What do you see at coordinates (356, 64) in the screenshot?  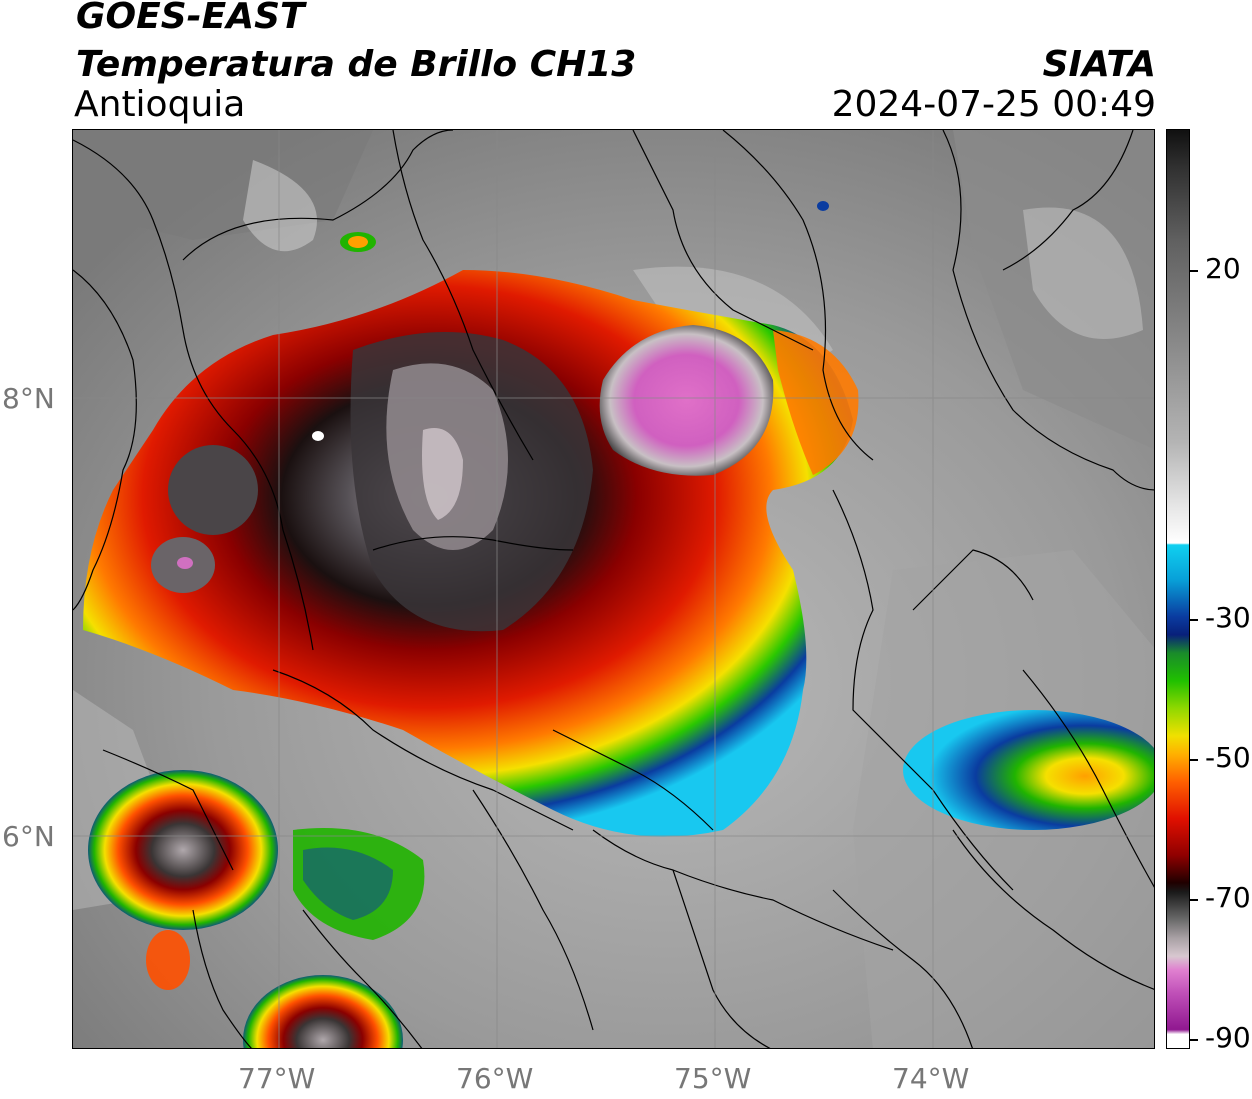 I see `title-product: Temperatura de Brillo CH13` at bounding box center [356, 64].